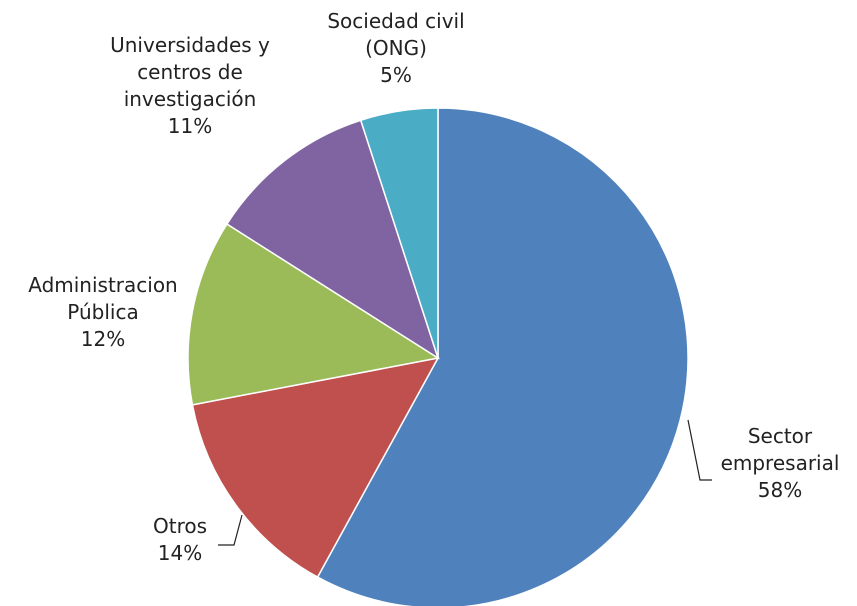  What do you see at coordinates (180, 539) in the screenshot?
I see `slice-label-2: Otros 14%` at bounding box center [180, 539].